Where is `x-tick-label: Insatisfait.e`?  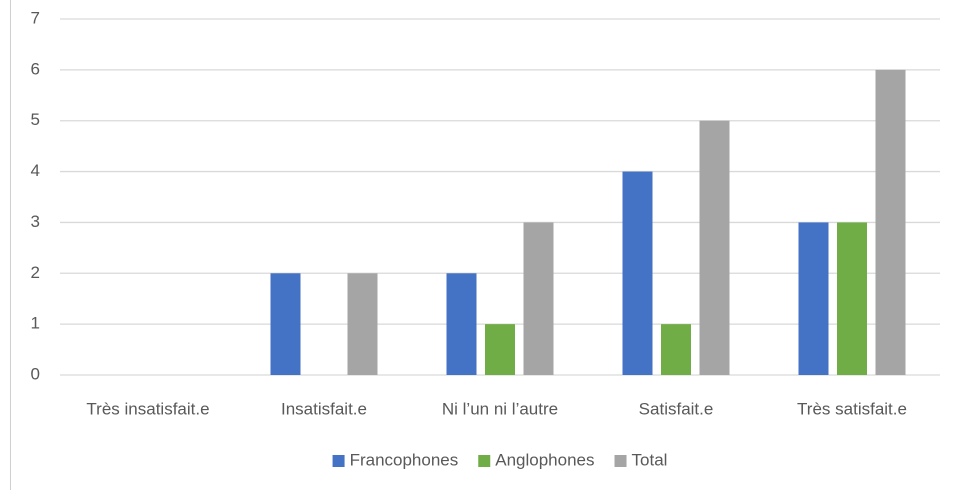 x-tick-label: Insatisfait.e is located at coordinates (324, 408).